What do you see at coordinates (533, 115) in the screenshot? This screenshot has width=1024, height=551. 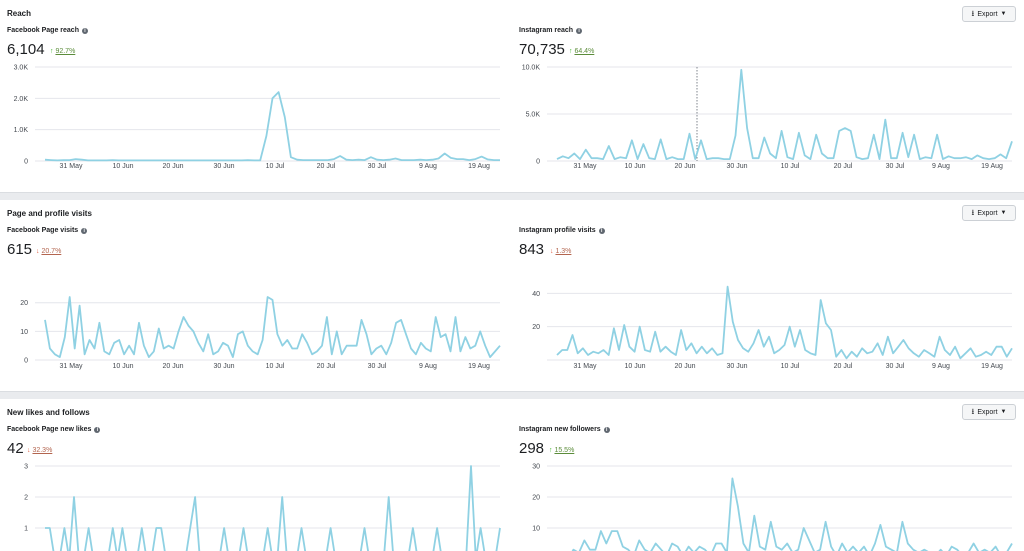 I see `y-tick-label: 5.0K` at bounding box center [533, 115].